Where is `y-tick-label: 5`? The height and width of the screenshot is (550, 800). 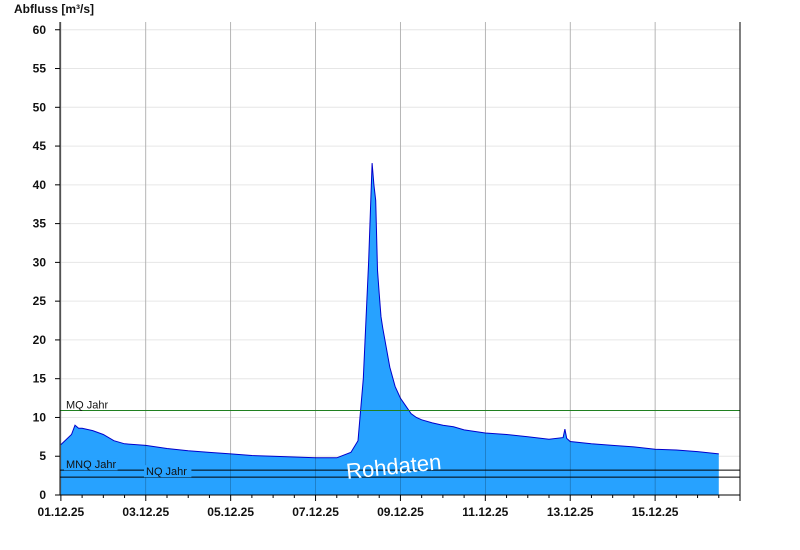 y-tick-label: 5 is located at coordinates (42, 456).